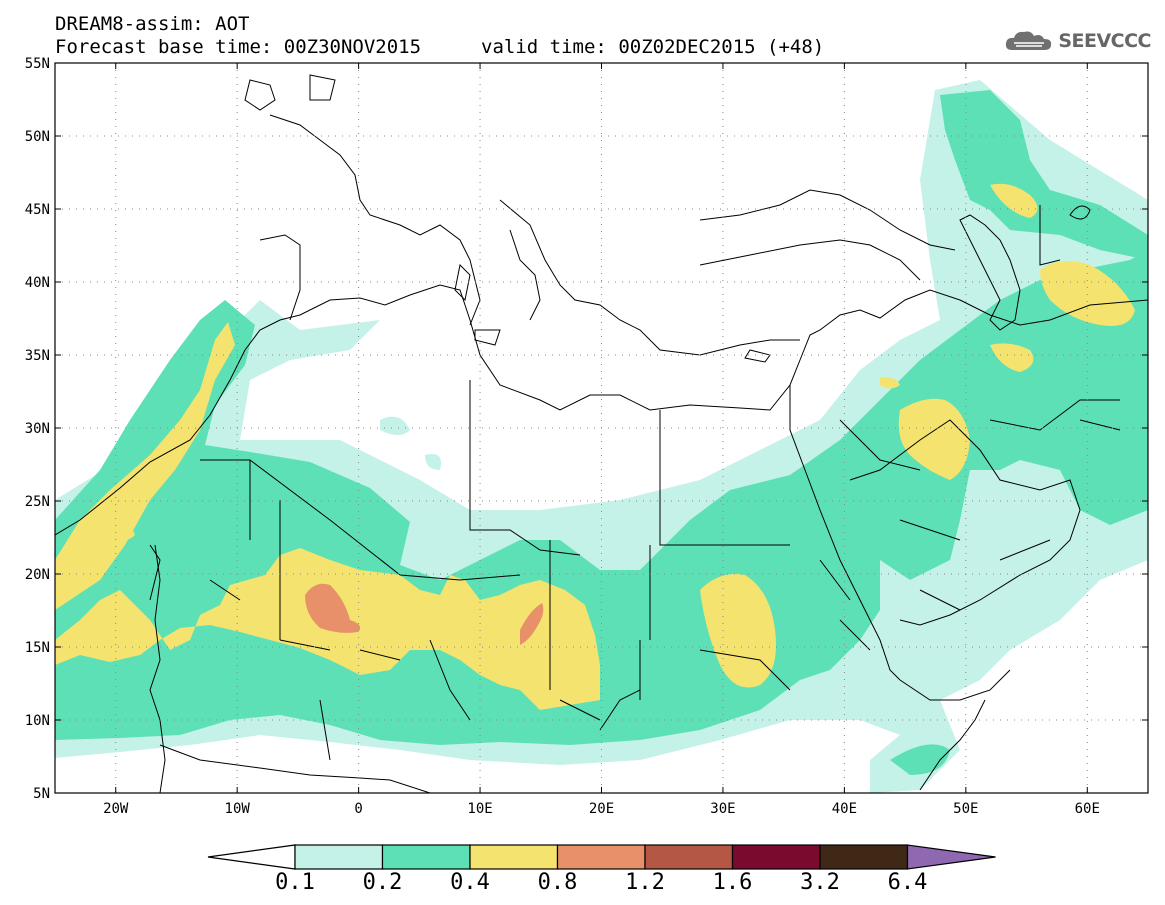 This screenshot has height=905, width=1165. I want to click on lat-tick-label: 20N, so click(37, 575).